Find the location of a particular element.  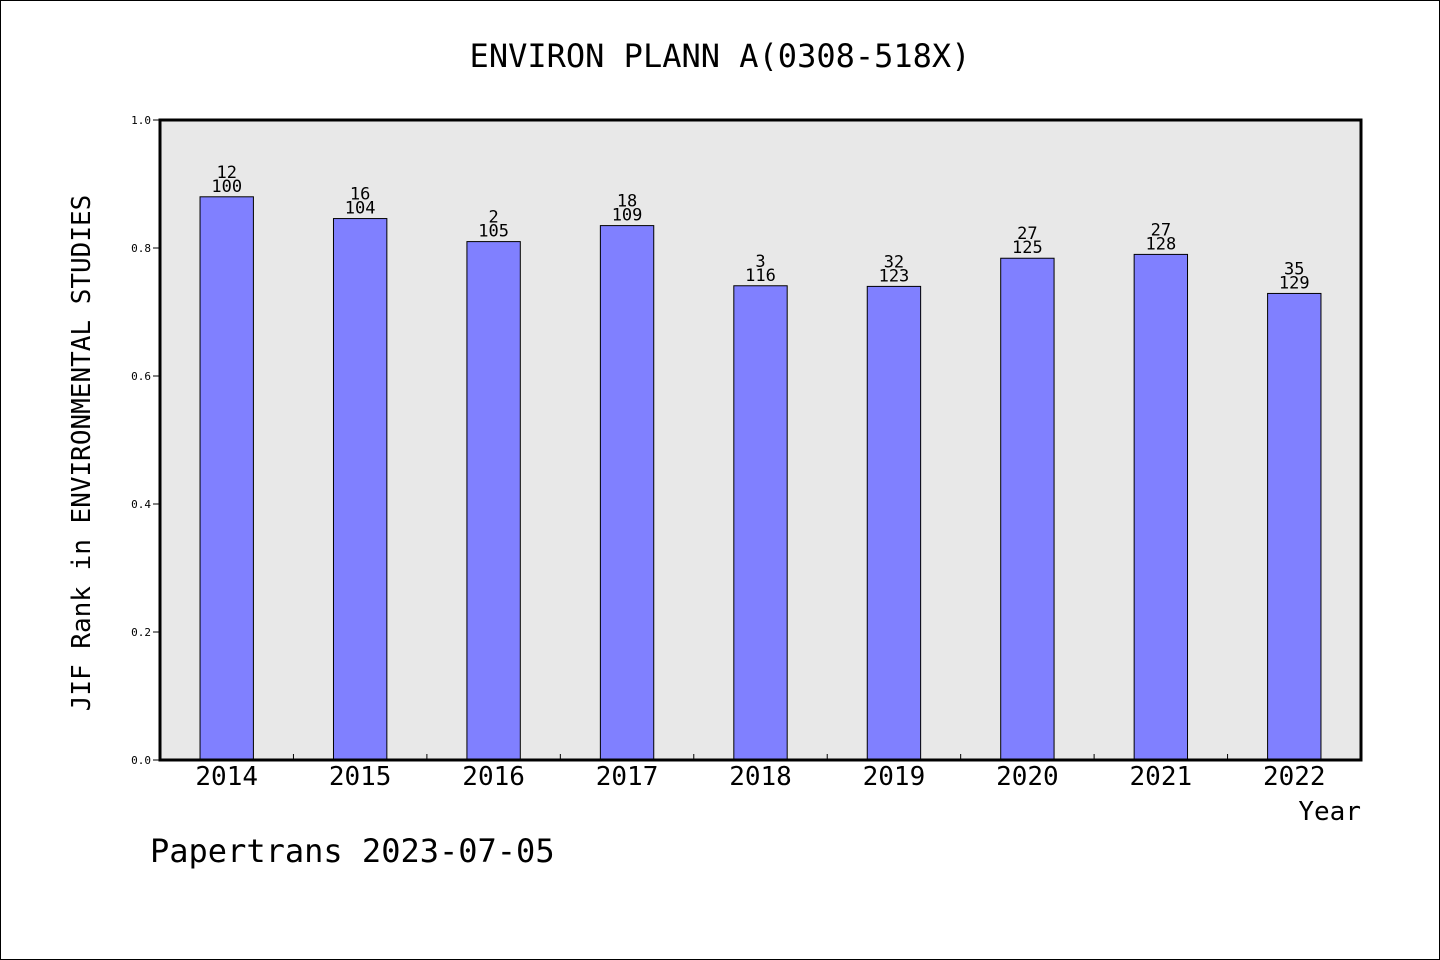

x-tick-label: 2017 is located at coordinates (627, 777).